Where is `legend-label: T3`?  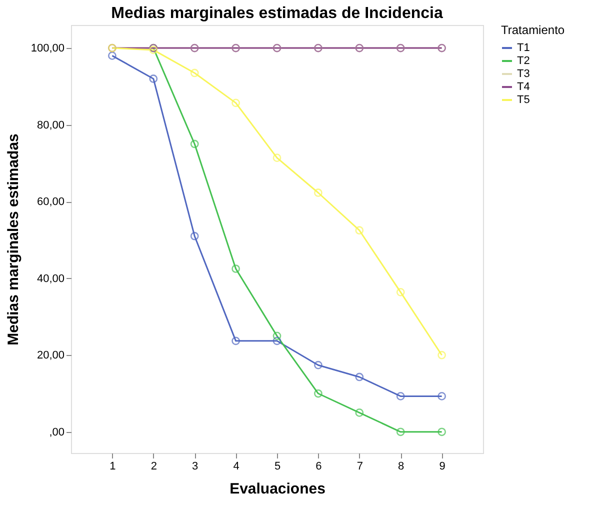 legend-label: T3 is located at coordinates (523, 74).